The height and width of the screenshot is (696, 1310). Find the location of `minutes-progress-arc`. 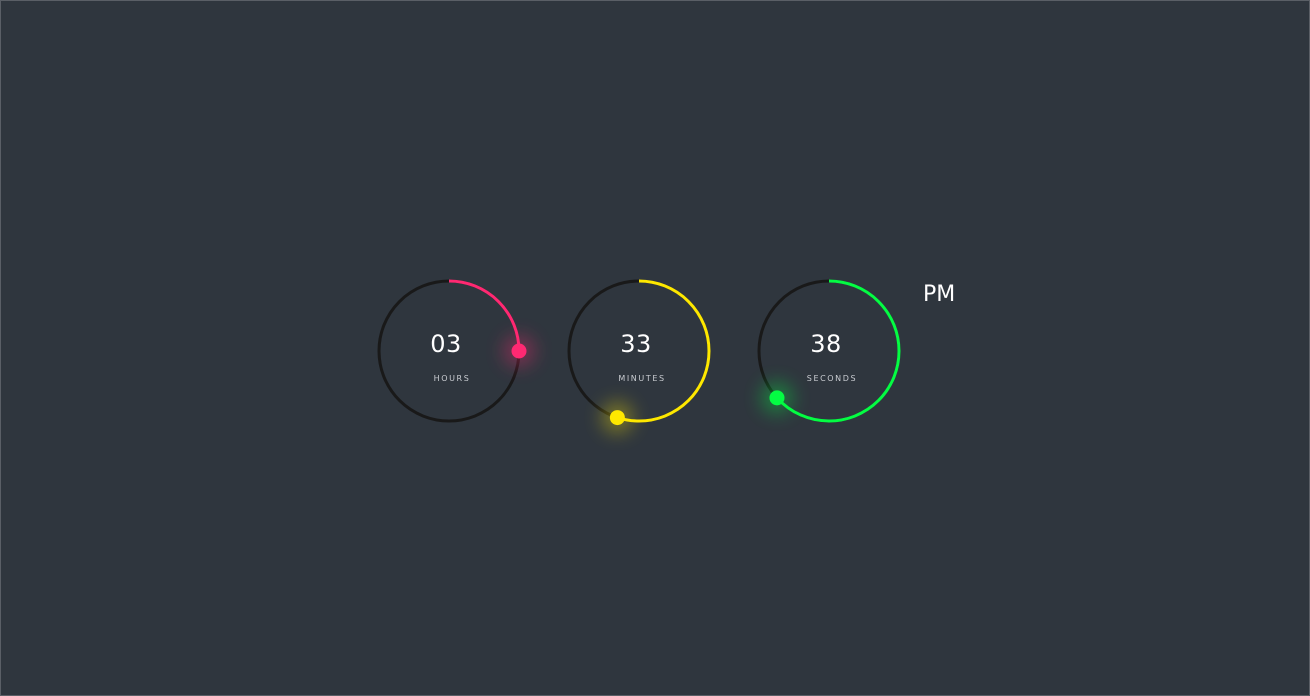

minutes-progress-arc is located at coordinates (639, 351).